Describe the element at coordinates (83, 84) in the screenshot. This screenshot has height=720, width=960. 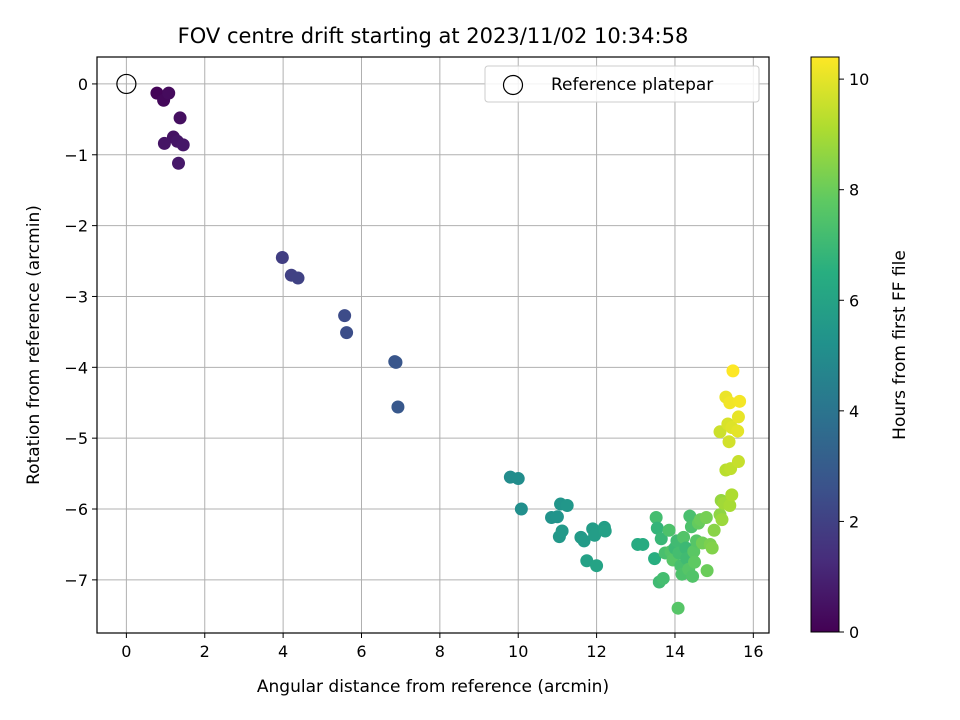
I see `y-tick-label: 0` at that location.